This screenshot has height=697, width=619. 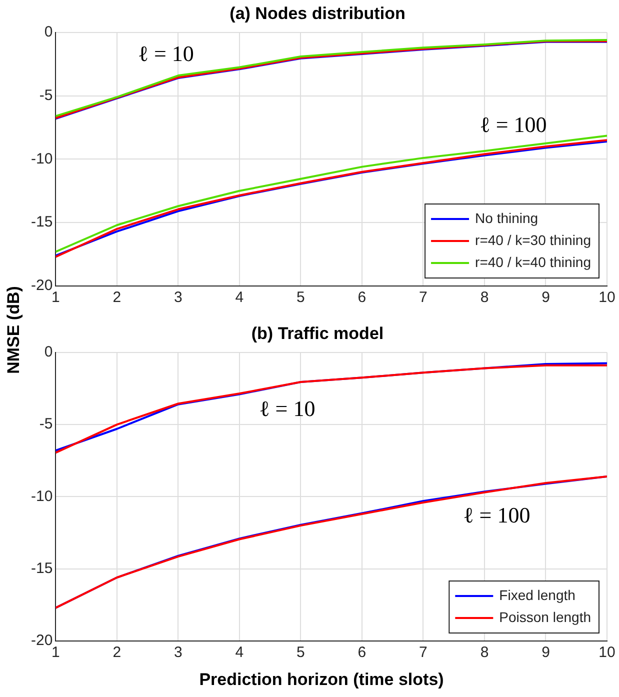 I want to click on y-axis-title: NMSE (dB), so click(x=14, y=330).